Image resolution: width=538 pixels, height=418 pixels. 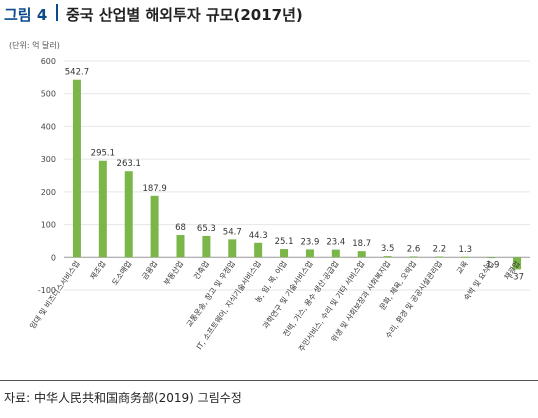 What do you see at coordinates (77, 73) in the screenshot?
I see `data-label: 542.7` at bounding box center [77, 73].